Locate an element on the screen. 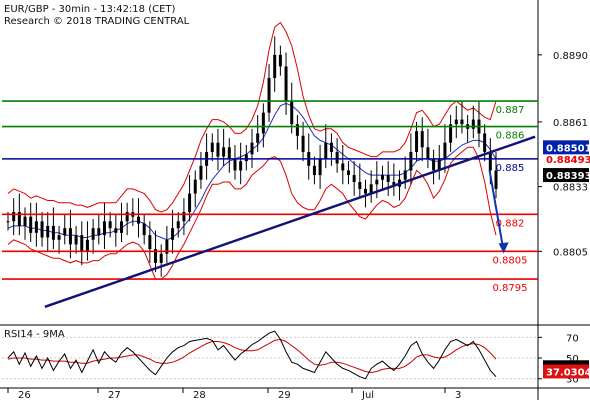 Image resolution: width=590 pixels, height=400 pixels. rsi-main-line is located at coordinates (252, 355).